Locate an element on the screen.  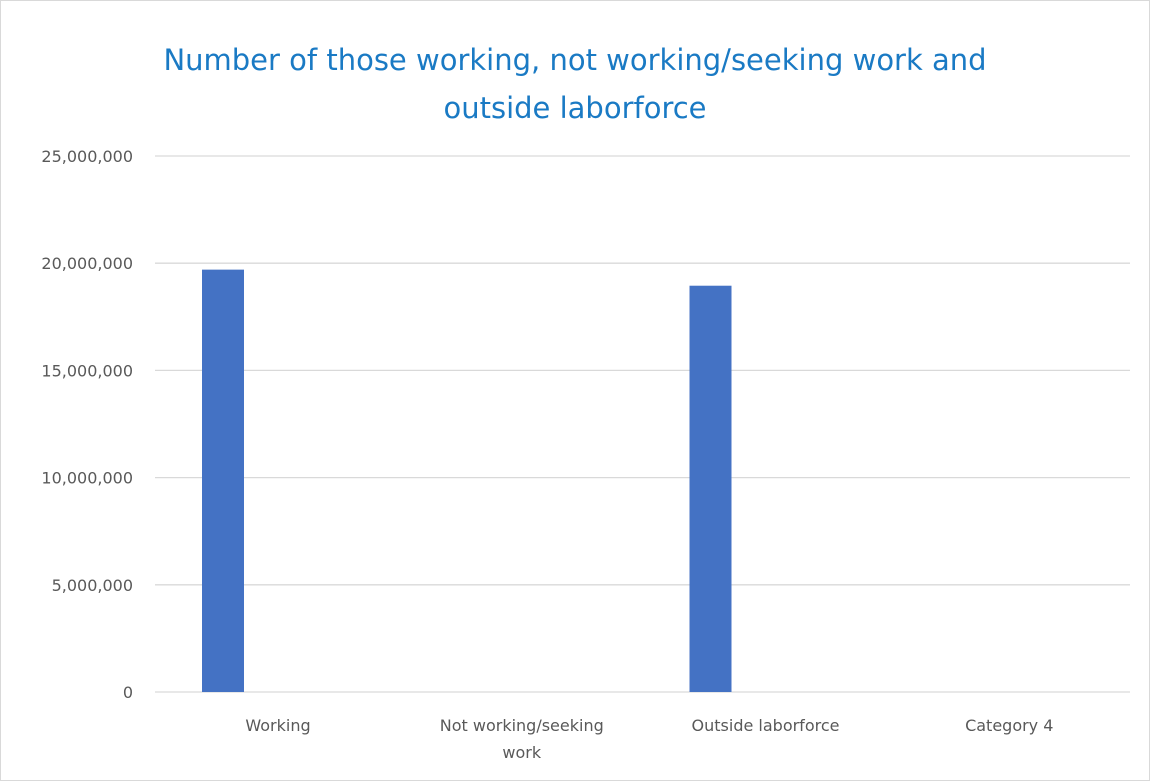
x-category-label: Outside laborforce is located at coordinates (766, 725).